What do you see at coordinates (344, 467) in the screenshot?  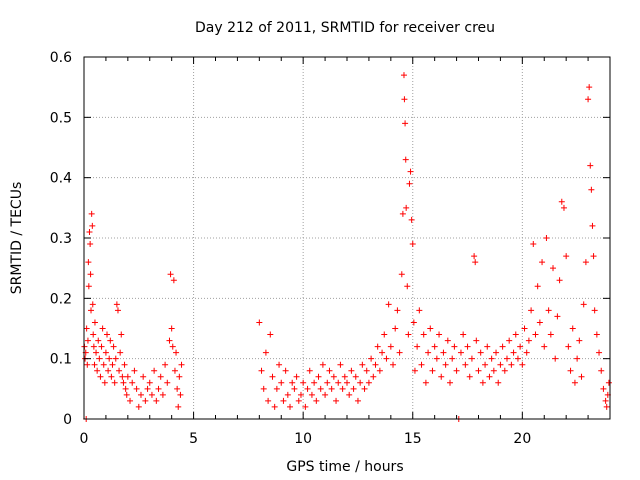 I see `x-axis-title: GPS time / hours` at bounding box center [344, 467].